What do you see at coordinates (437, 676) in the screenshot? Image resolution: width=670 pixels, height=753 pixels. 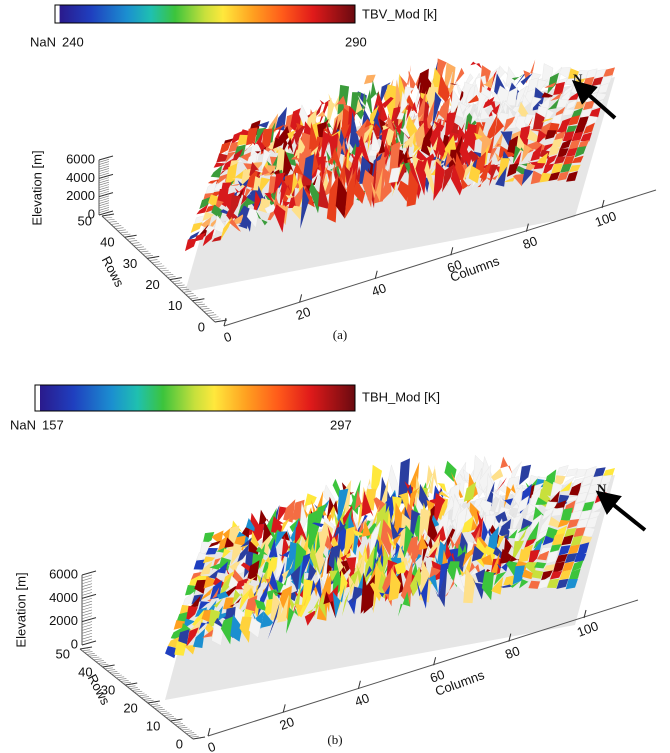 I see `columns-tick-label: 60` at bounding box center [437, 676].